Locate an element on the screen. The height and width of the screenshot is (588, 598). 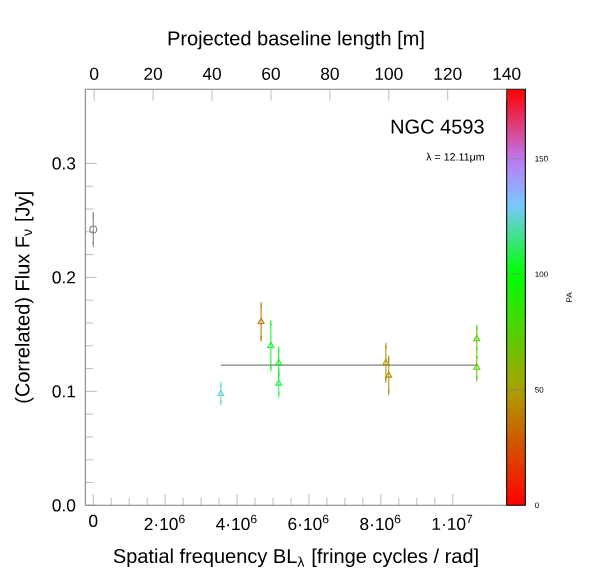
y-tick-label: 0.0 is located at coordinates (64, 505).